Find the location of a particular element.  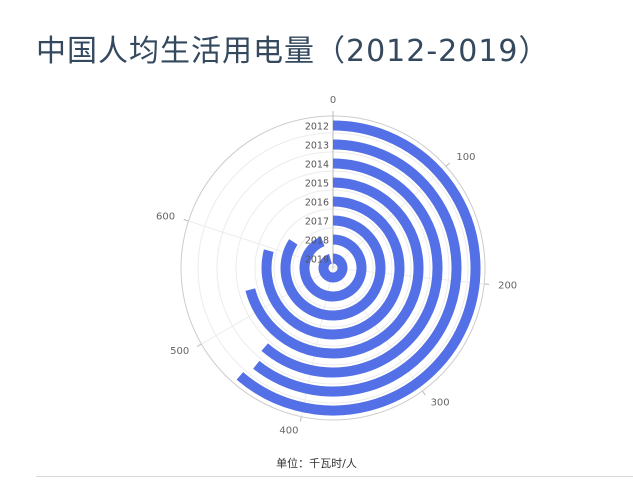

bar-2014 is located at coordinates (352, 268).